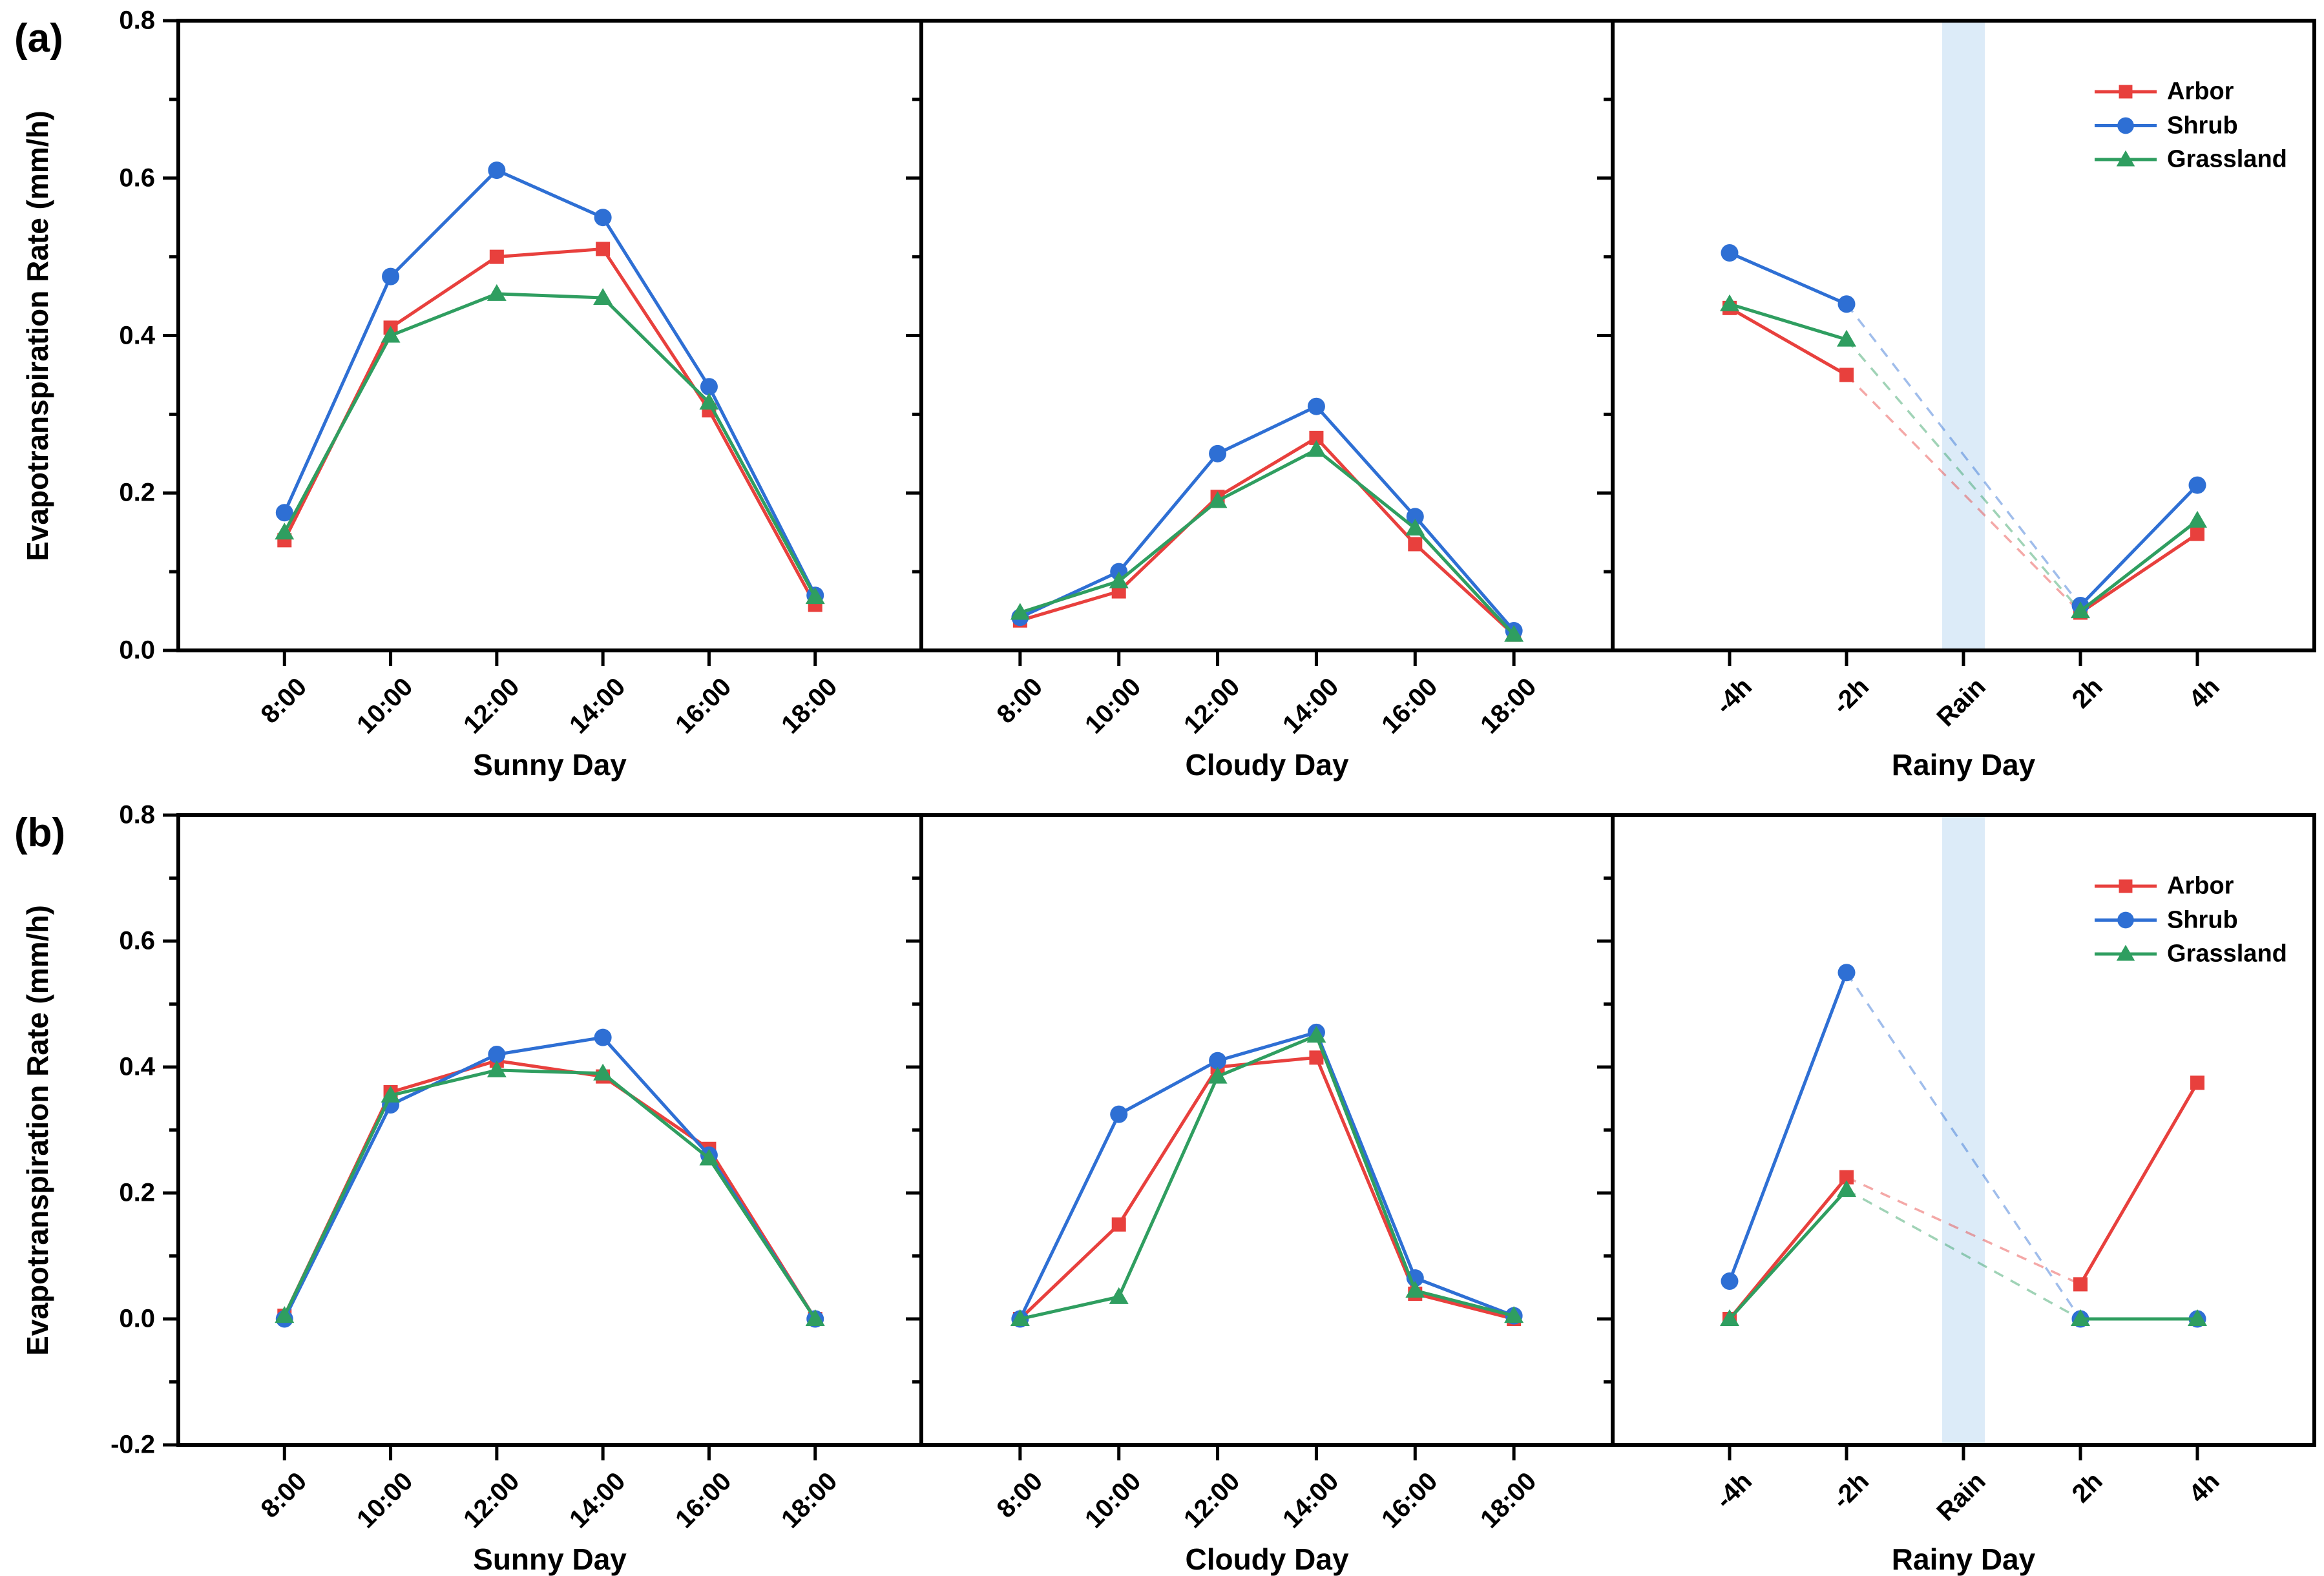  Describe the element at coordinates (1020, 700) in the screenshot. I see `x-tick-label: 8:00` at that location.